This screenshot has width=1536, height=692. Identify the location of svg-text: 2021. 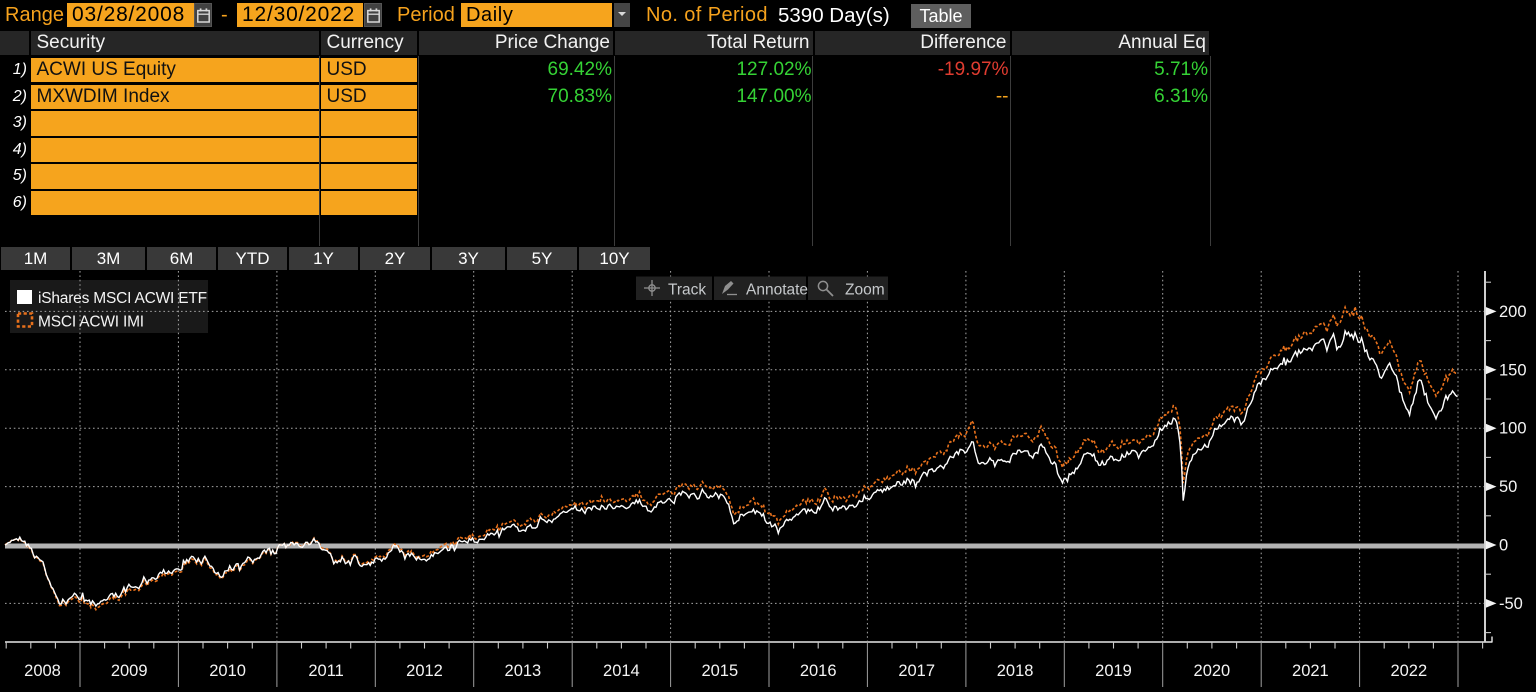
(1310, 671).